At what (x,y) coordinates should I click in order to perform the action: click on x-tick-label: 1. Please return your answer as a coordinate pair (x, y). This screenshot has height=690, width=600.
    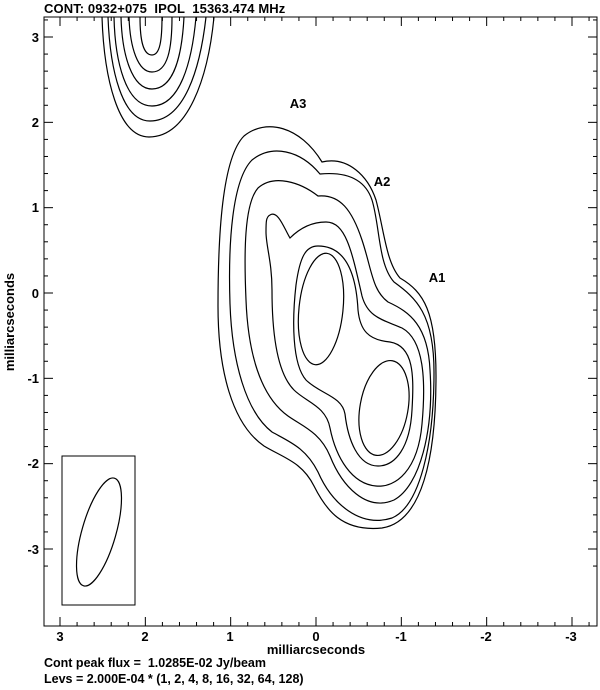
    Looking at the image, I should click on (229, 636).